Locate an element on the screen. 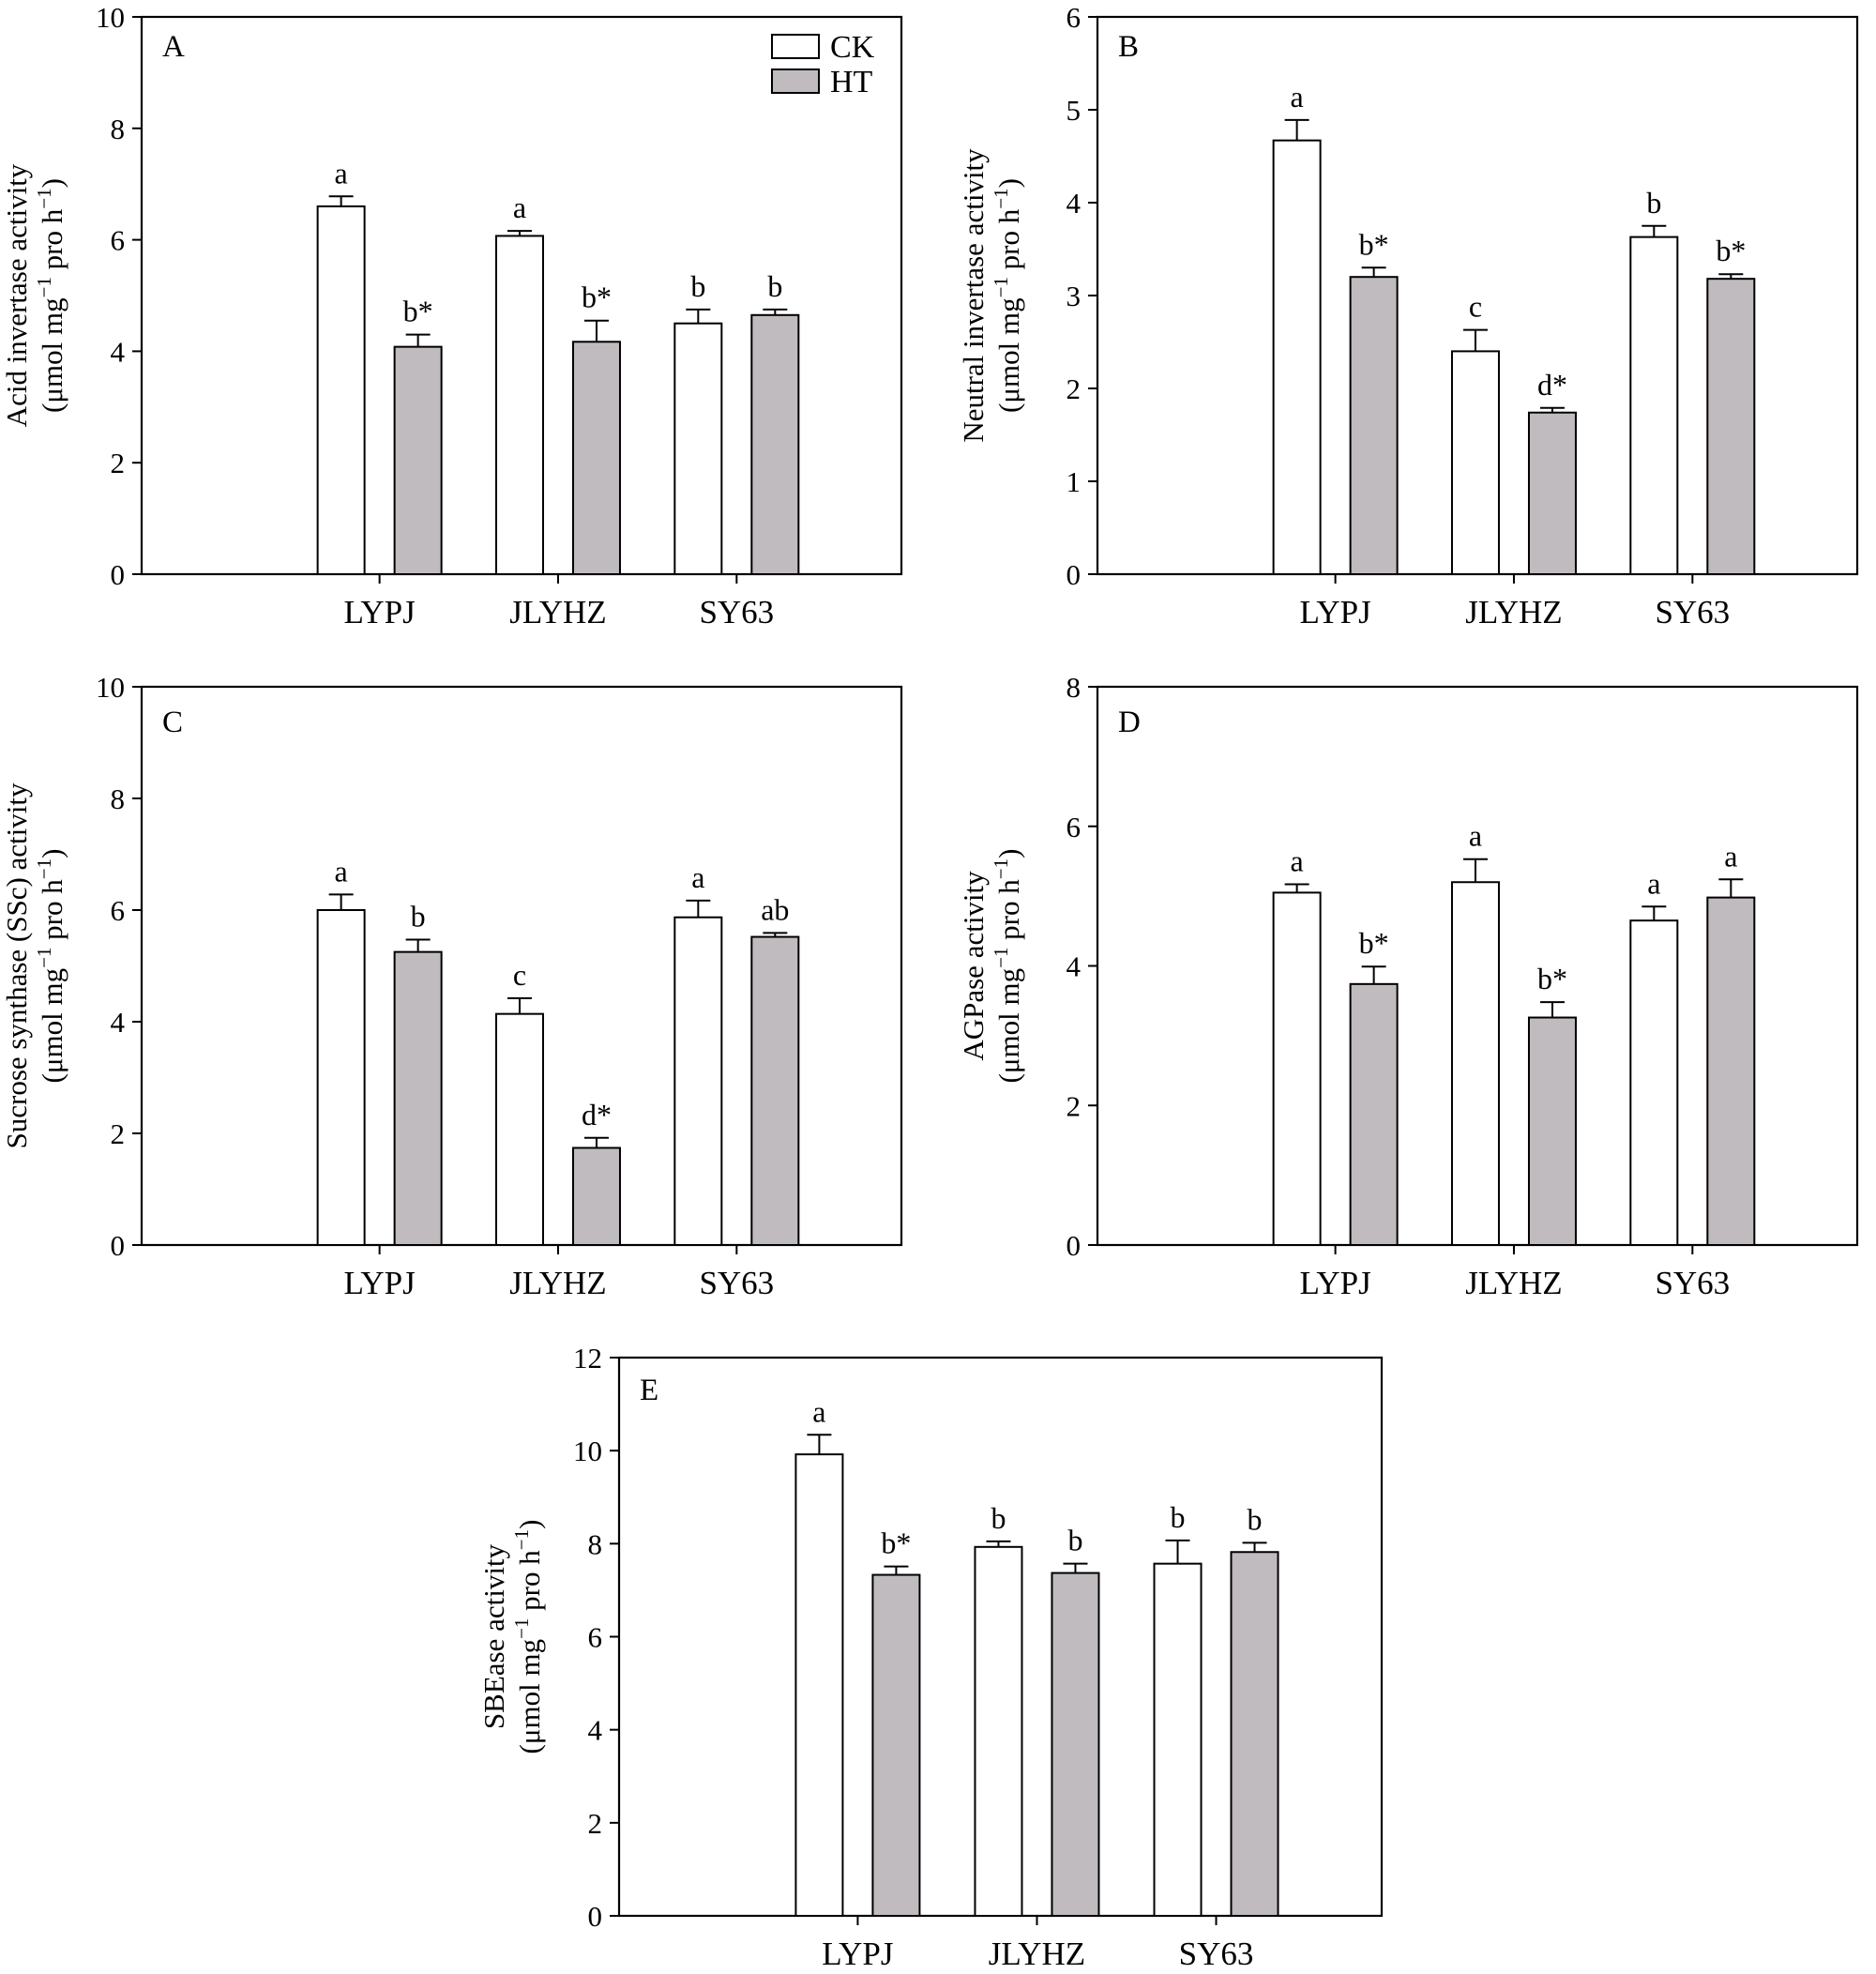 The width and height of the screenshot is (1876, 1974). y-axis-label-line1: Sucrose synthase (SSc) activity is located at coordinates (16, 965).